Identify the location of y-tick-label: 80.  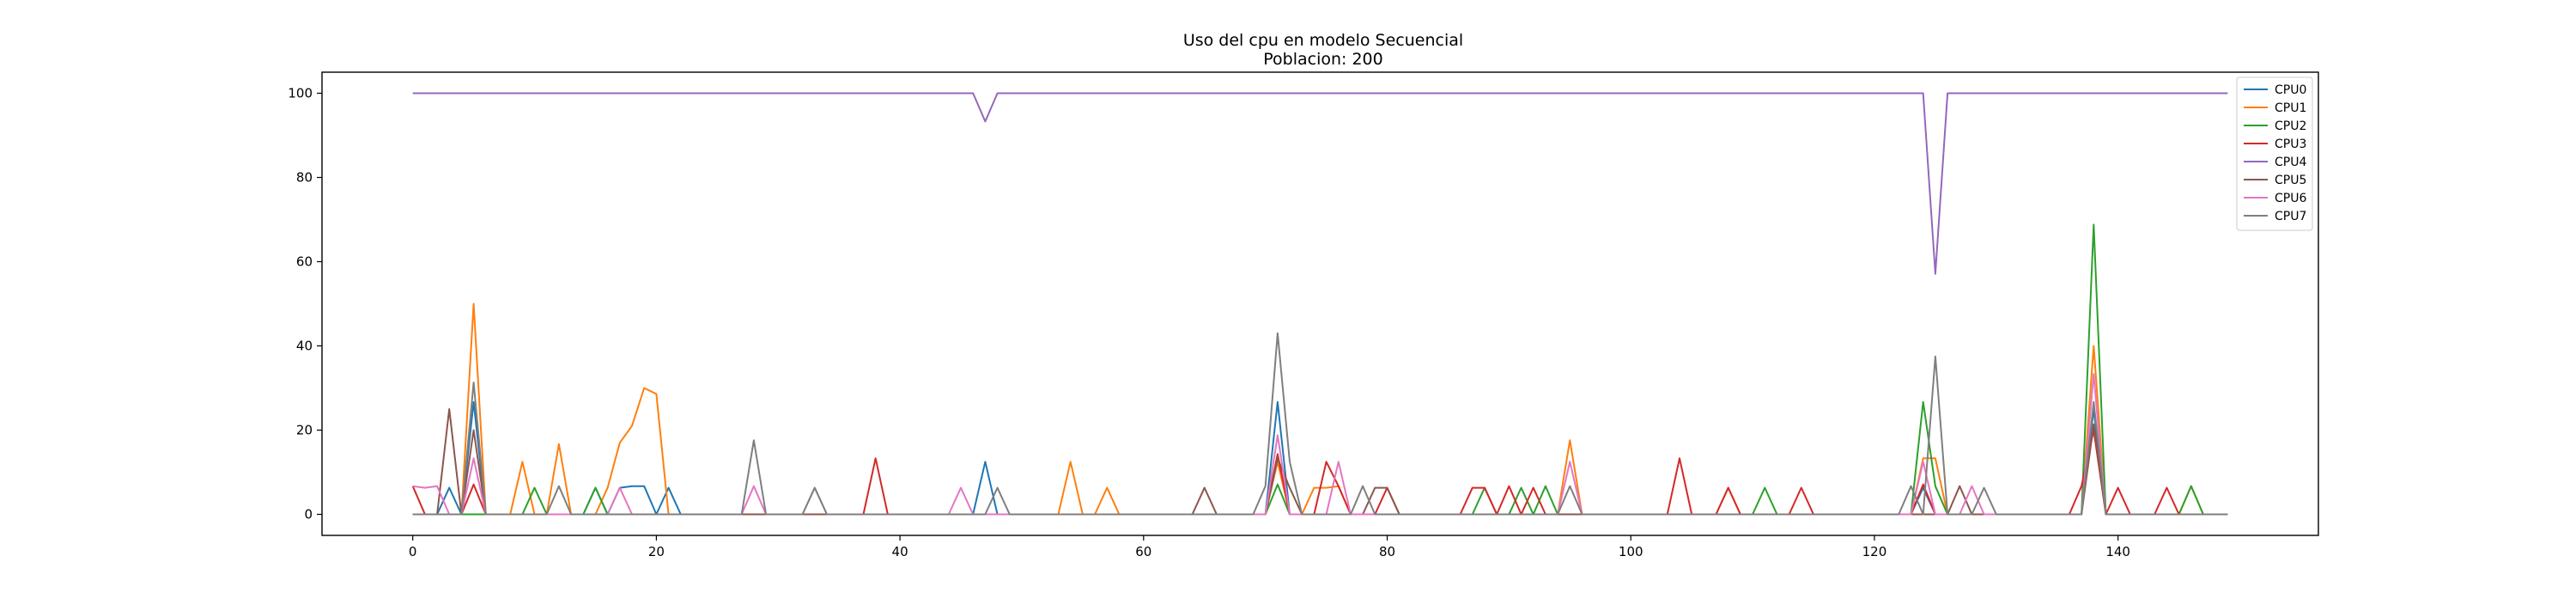
(304, 178).